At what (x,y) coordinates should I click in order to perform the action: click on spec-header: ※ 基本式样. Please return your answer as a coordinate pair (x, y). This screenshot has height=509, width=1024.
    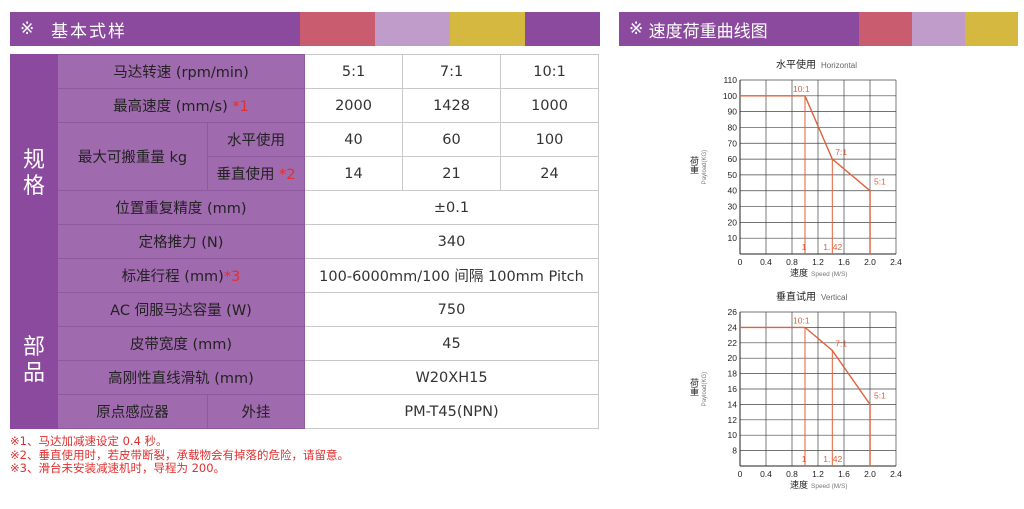
    Looking at the image, I should click on (305, 29).